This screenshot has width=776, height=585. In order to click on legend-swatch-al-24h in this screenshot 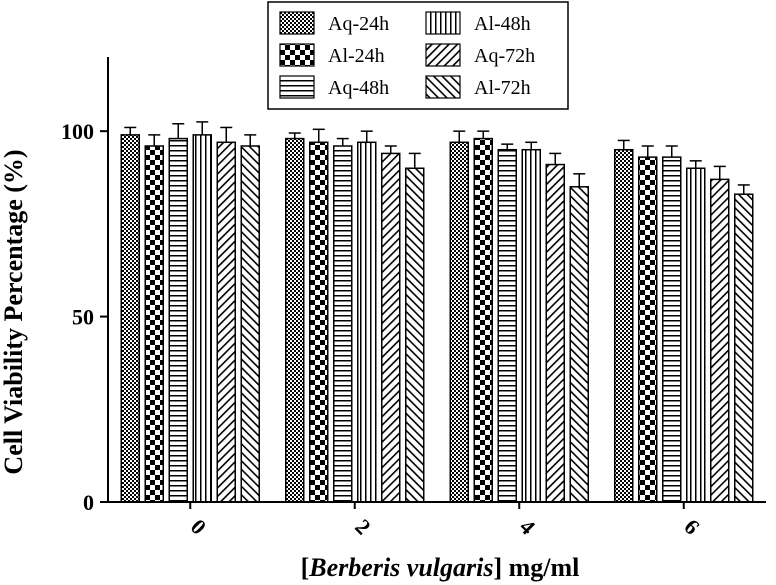, I will do `click(297, 55)`.